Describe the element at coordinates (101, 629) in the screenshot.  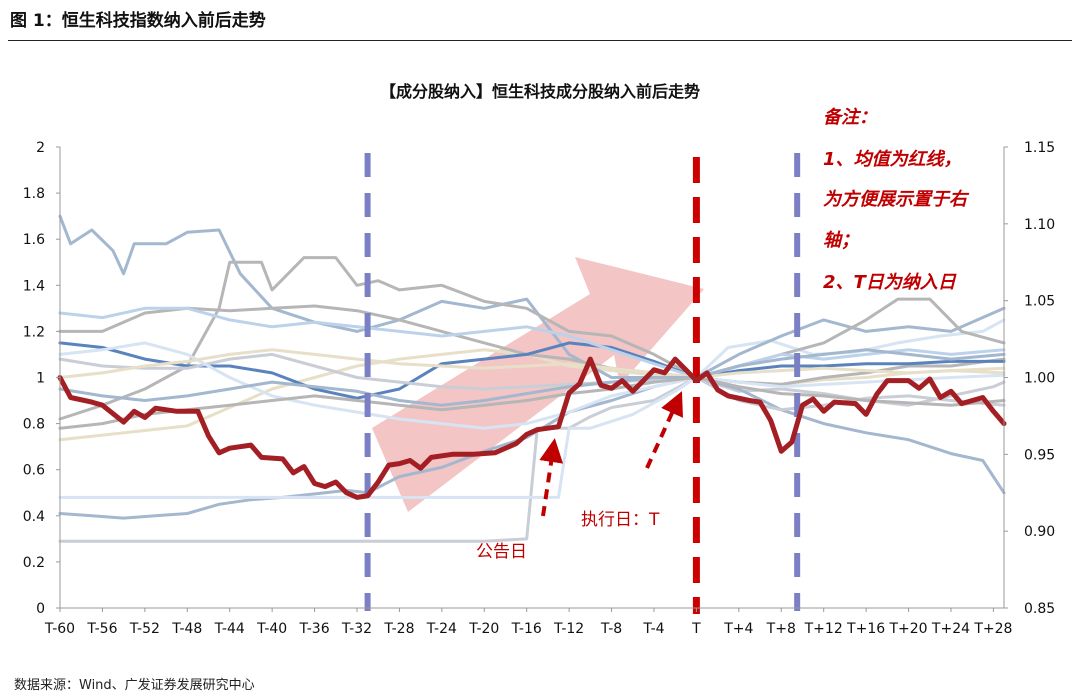
I see `x-tick-label: T-56` at that location.